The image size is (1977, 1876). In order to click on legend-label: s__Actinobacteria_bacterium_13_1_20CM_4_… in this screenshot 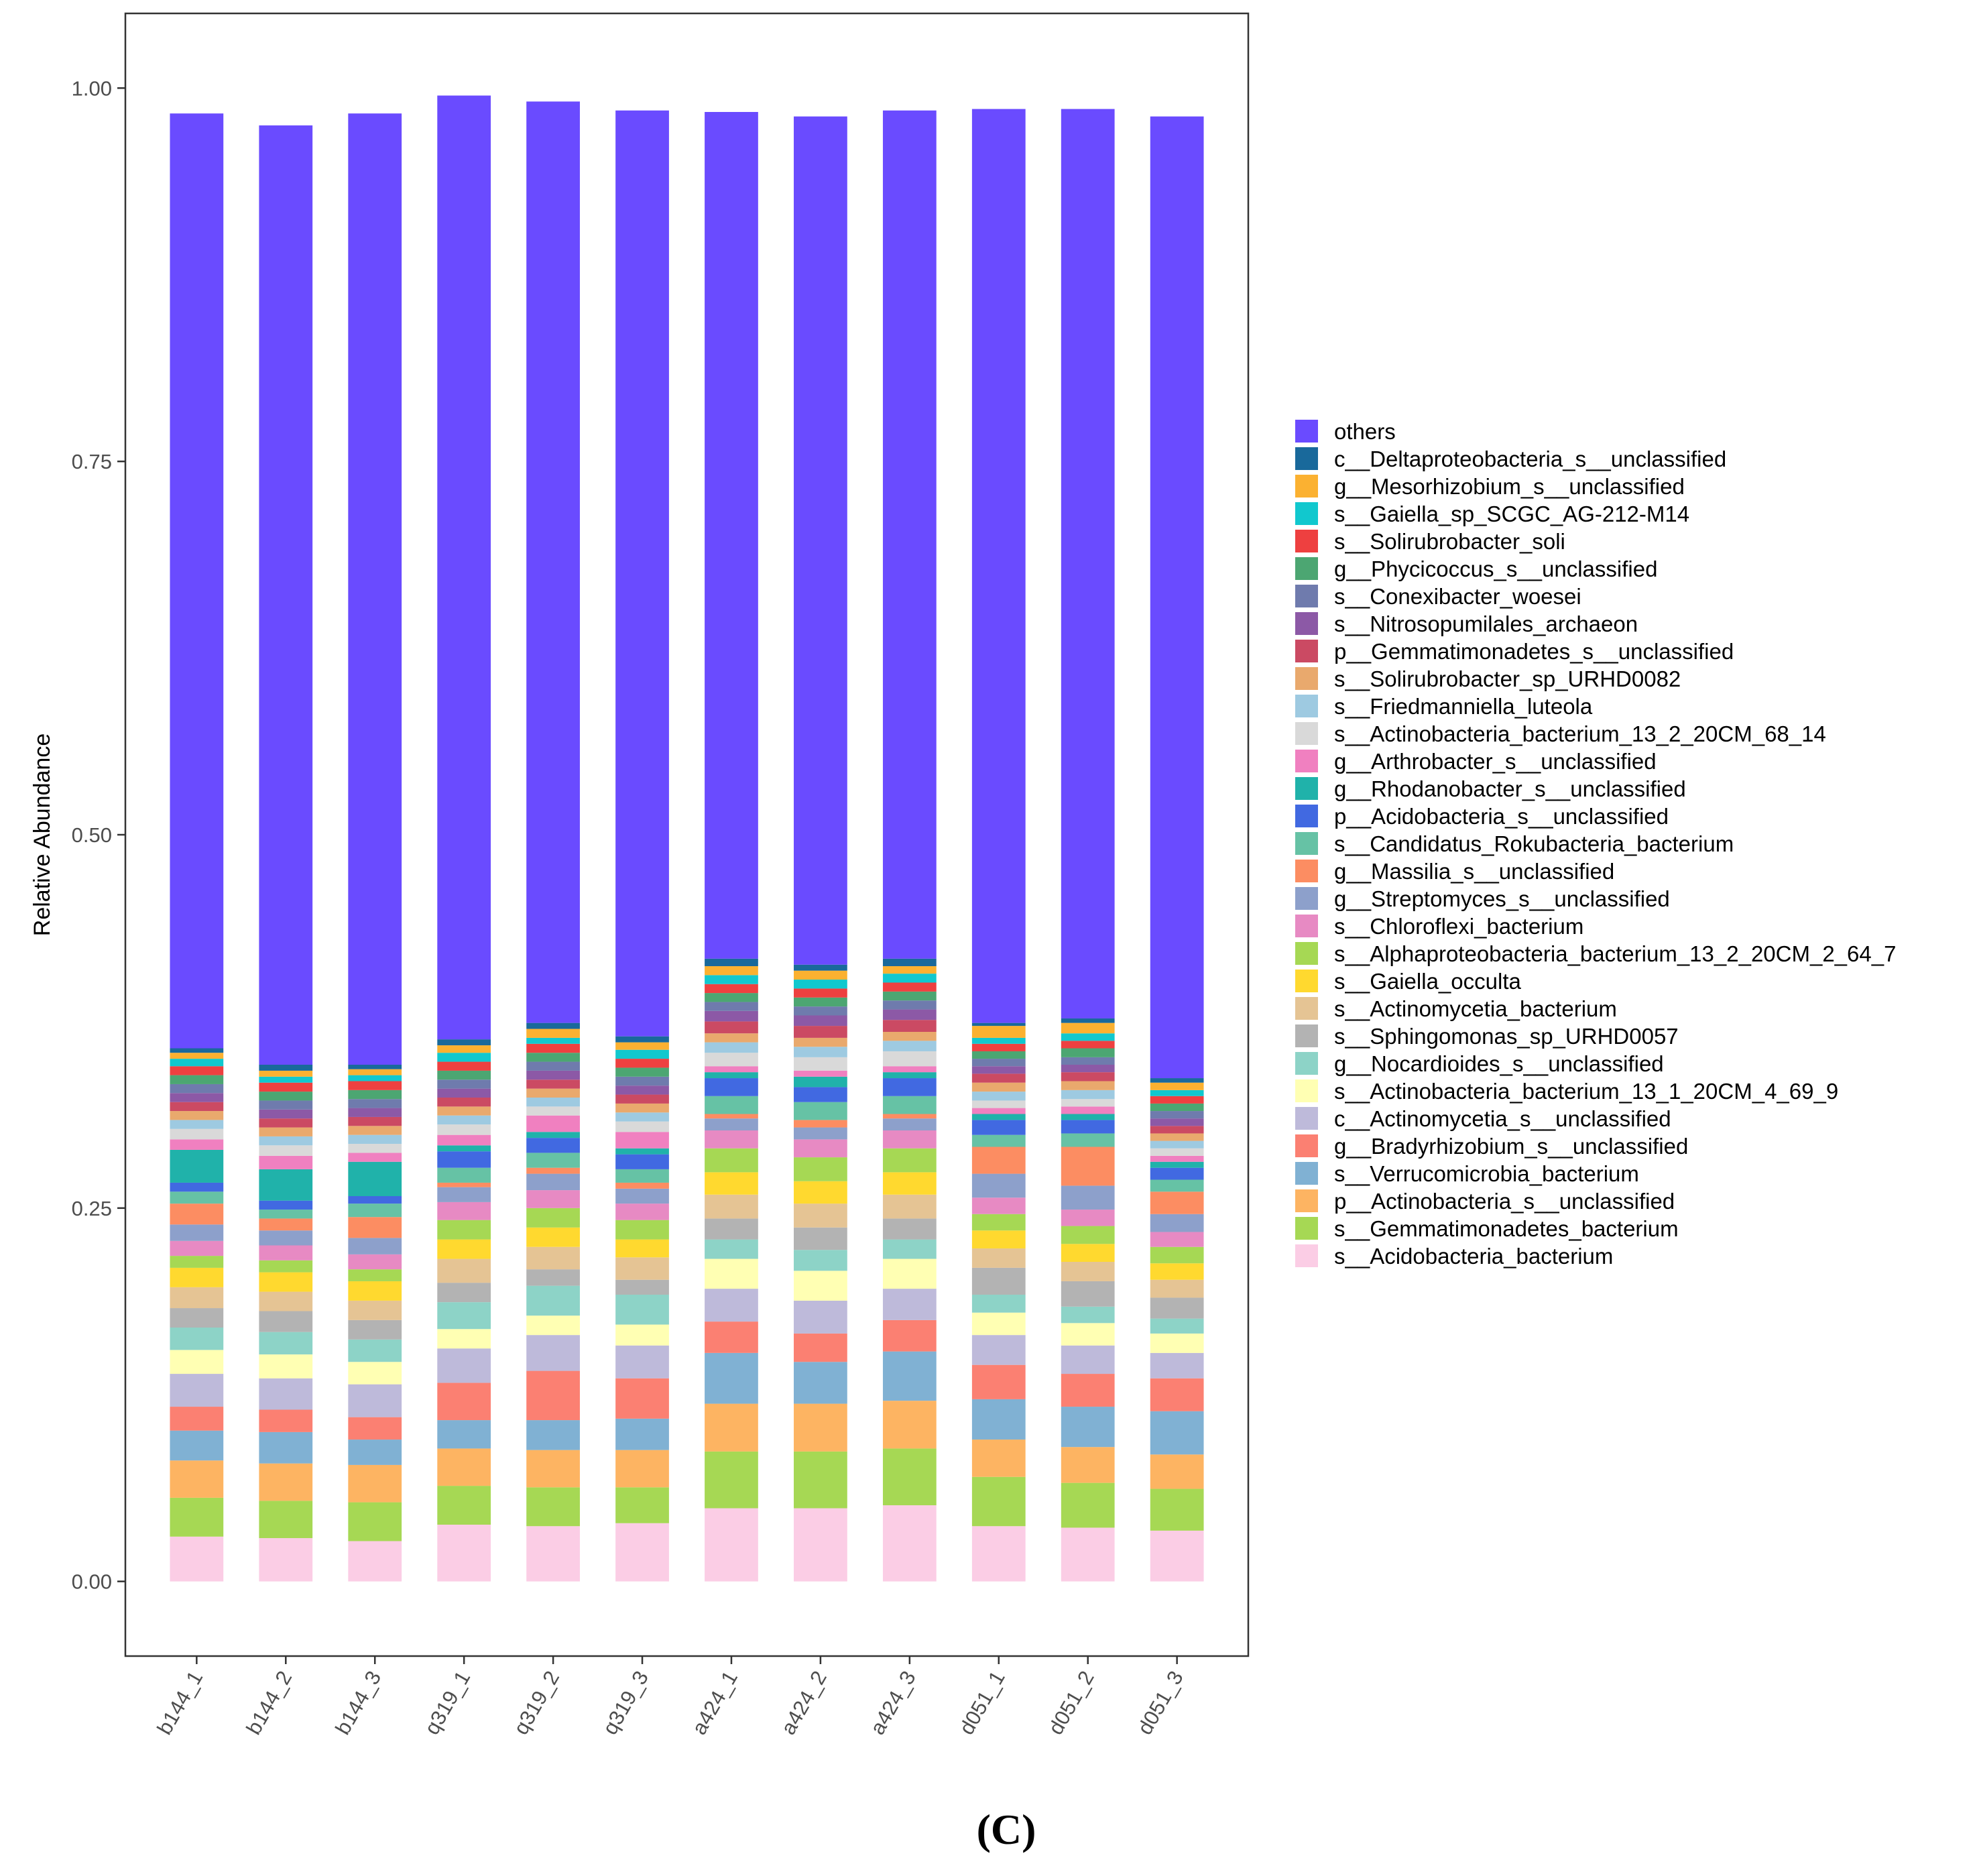, I will do `click(1586, 1091)`.